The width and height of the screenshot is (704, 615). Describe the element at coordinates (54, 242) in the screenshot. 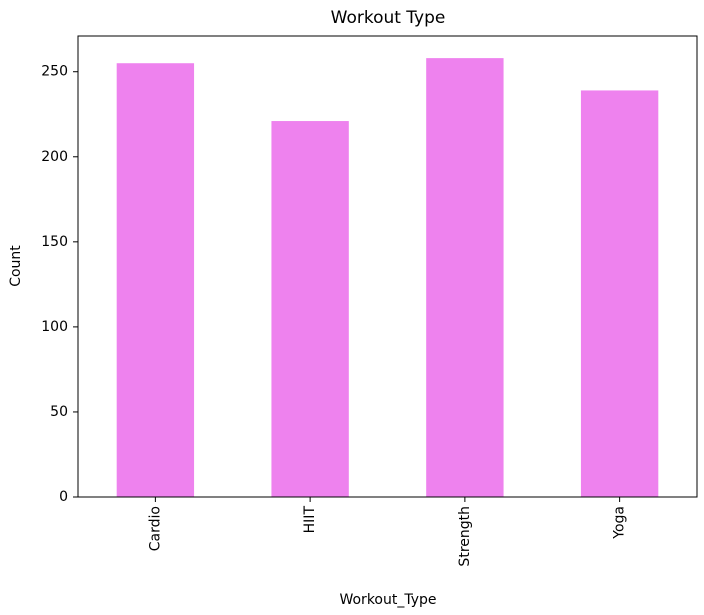

I see `y-tick-label: 150` at that location.